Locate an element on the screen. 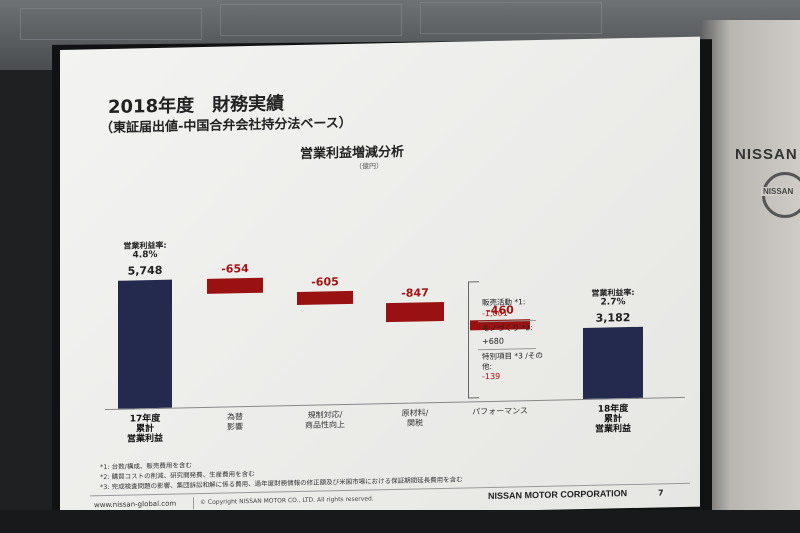 This screenshot has width=800, height=533. category-label: 17年度 累計 営業利益 is located at coordinates (145, 429).